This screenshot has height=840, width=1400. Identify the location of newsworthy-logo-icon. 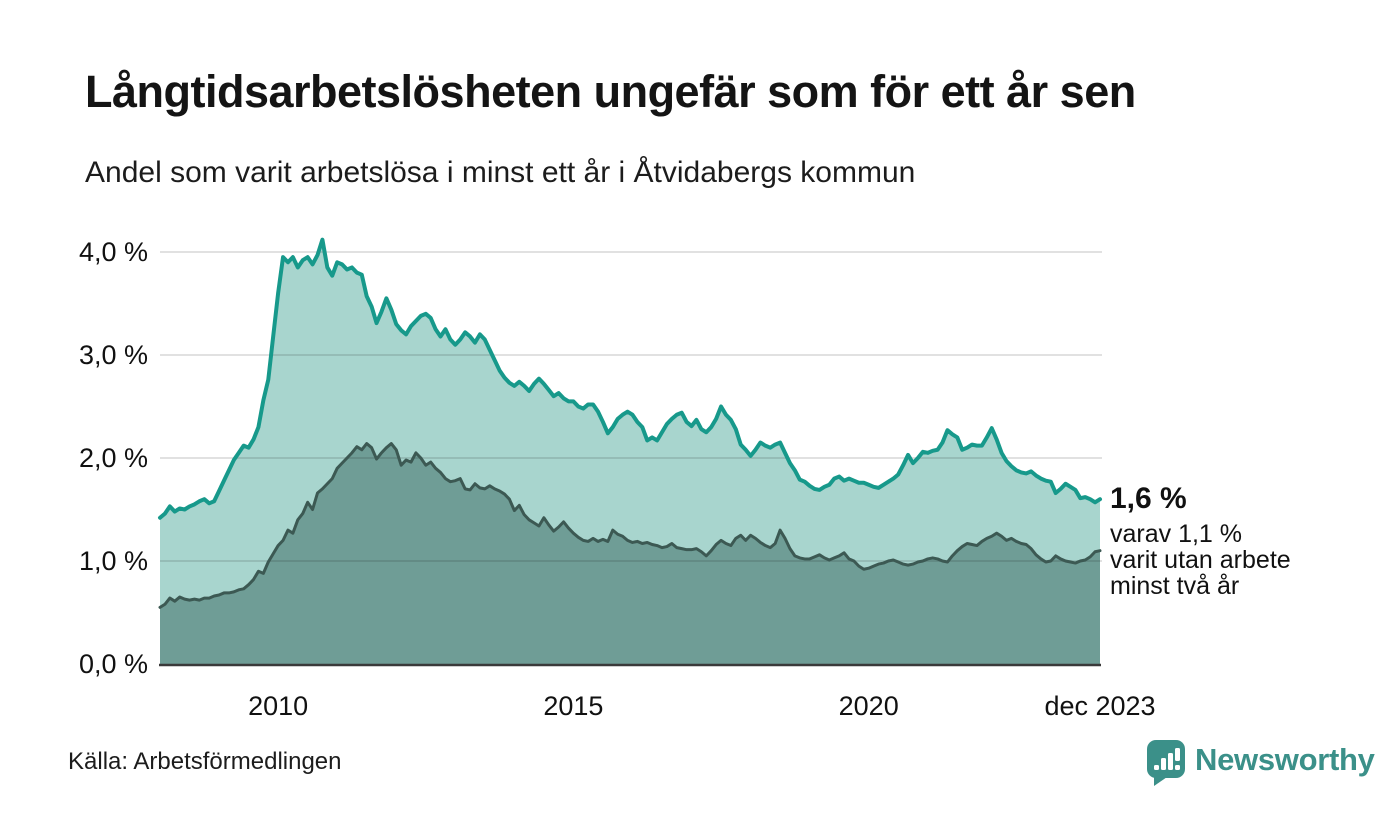
(1166, 763).